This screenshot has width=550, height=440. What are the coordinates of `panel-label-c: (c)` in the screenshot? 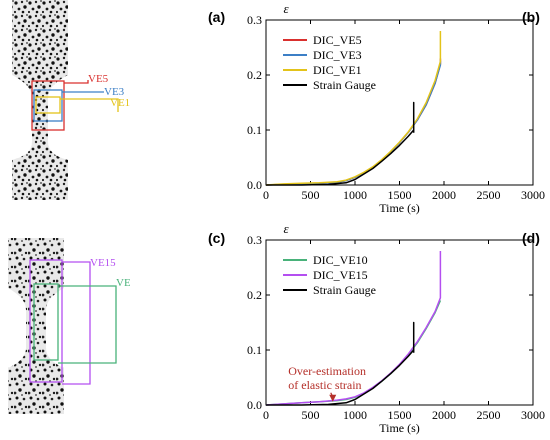 It's located at (217, 238).